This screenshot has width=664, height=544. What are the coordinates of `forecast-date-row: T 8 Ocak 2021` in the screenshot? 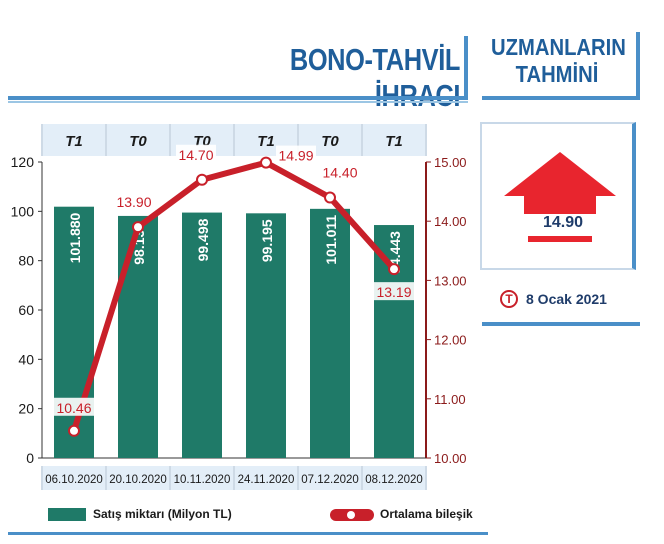 It's located at (553, 299).